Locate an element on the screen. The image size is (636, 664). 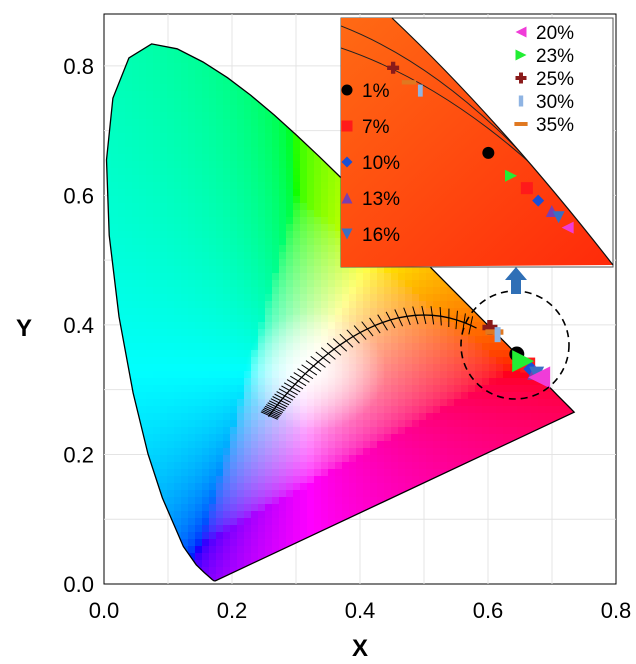
x-axis-title: X is located at coordinates (360, 648).